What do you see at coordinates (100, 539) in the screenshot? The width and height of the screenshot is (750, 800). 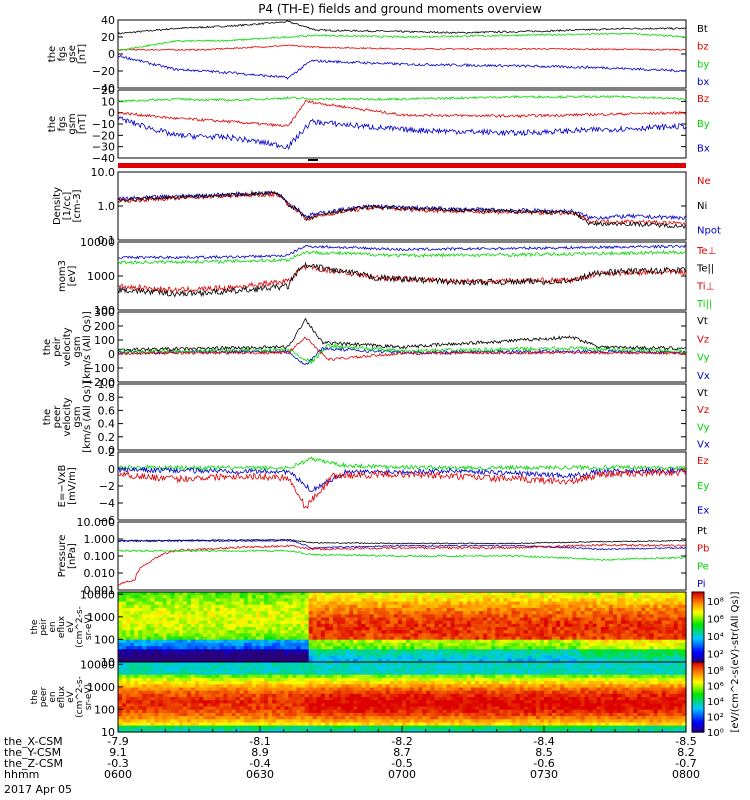 I see `y-tick-label: 1.000` at bounding box center [100, 539].